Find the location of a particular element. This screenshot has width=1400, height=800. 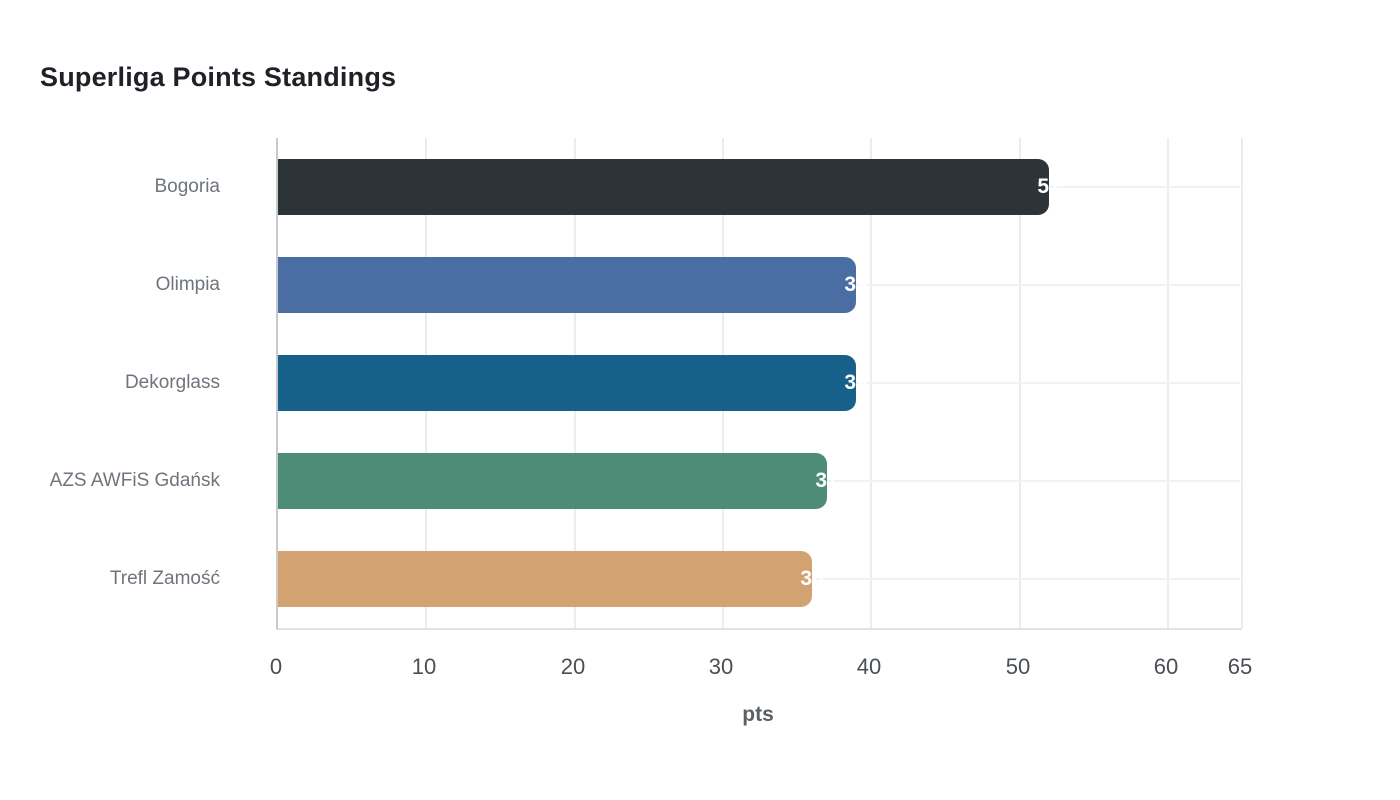

x-tick-label-40: 40 is located at coordinates (869, 666).